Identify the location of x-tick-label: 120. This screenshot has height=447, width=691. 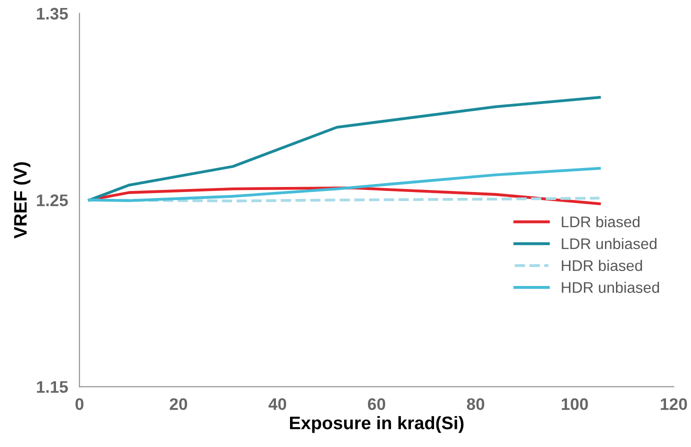
(673, 404).